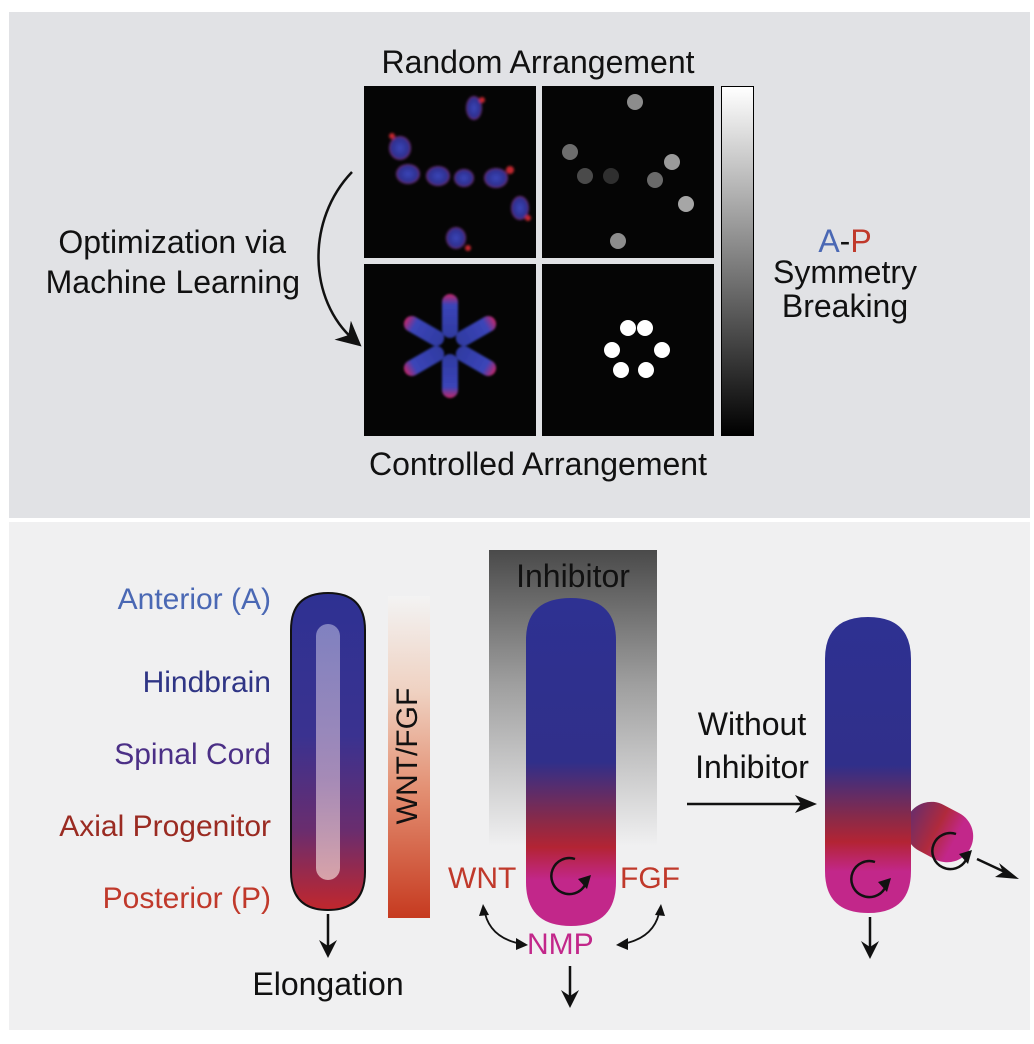 The image size is (1034, 1044). I want to click on tile-controlled-organoids, so click(450, 350).